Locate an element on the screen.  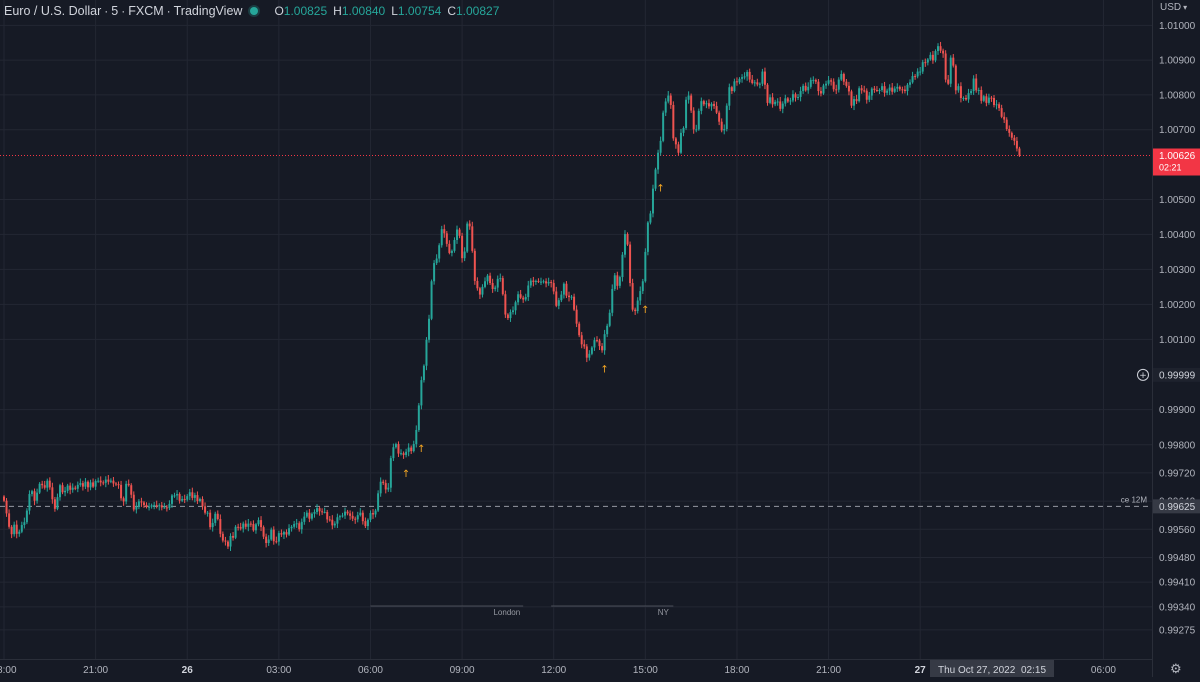
gear-icon: ⚙ is located at coordinates (1176, 669).